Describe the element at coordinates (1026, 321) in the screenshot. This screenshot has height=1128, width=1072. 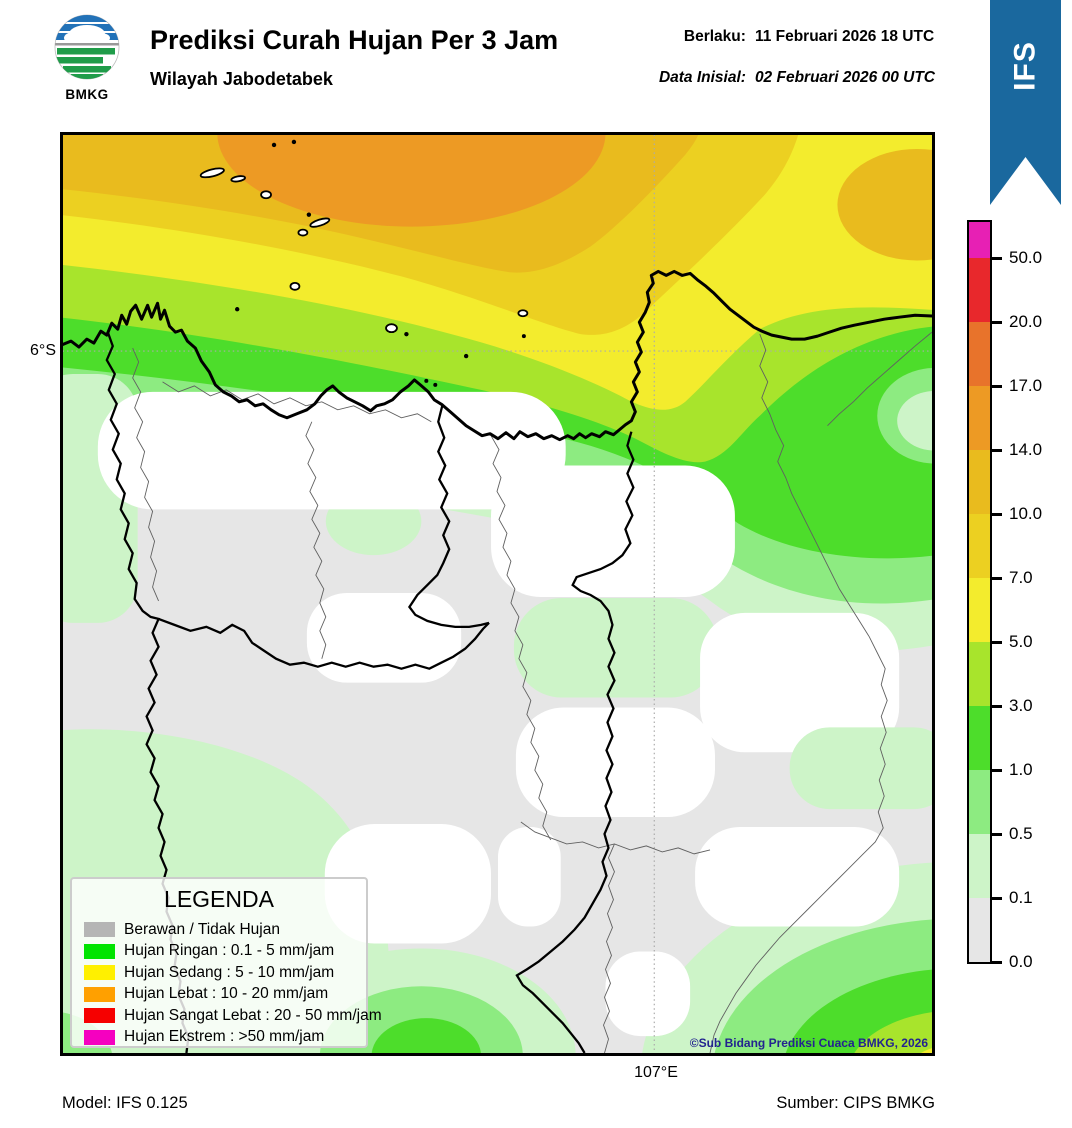
I see `colorbar-tick-label: 20.0` at that location.